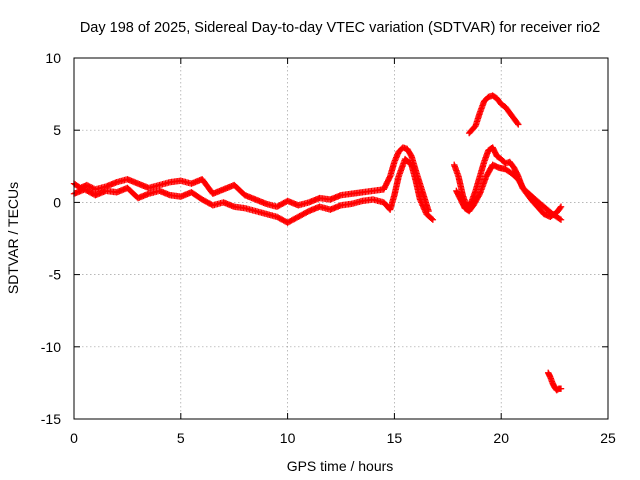  Describe the element at coordinates (395, 438) in the screenshot. I see `x-tick-label: 15` at that location.